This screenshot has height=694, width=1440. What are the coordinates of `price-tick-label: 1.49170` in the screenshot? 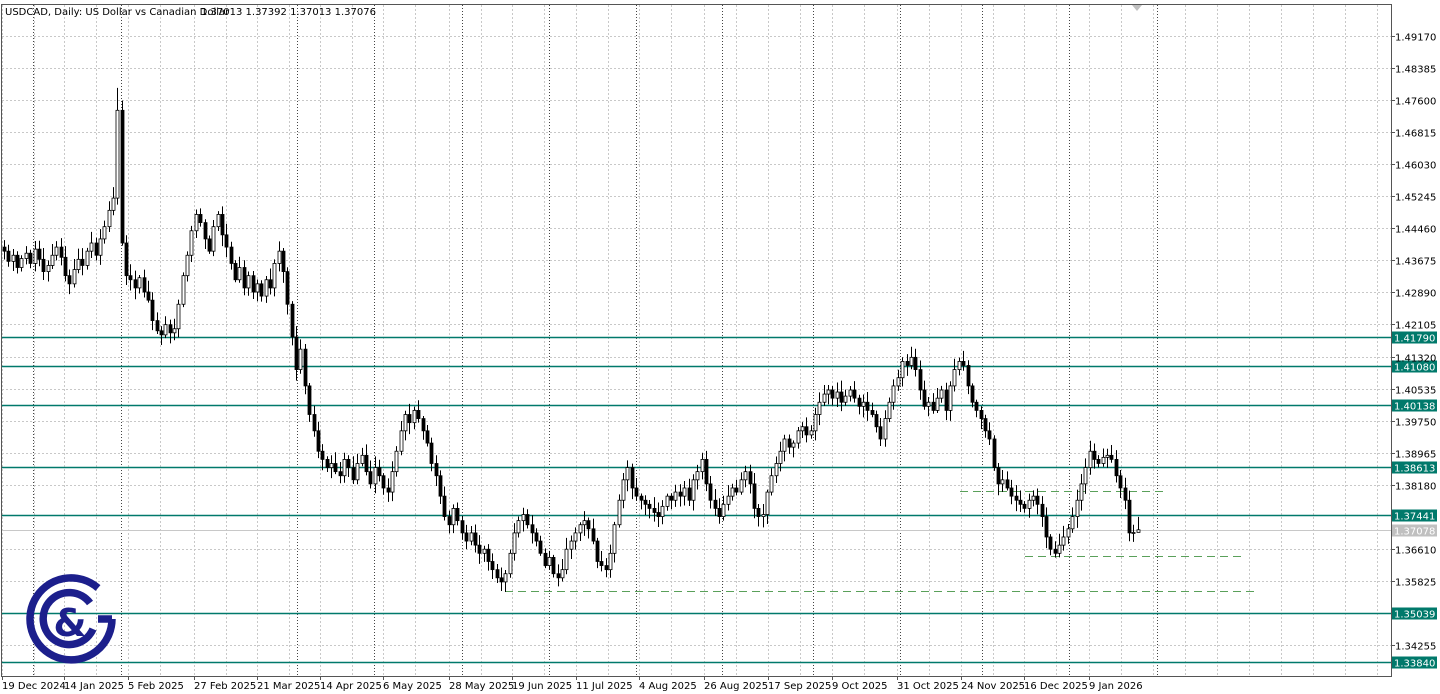 It's located at (1415, 38).